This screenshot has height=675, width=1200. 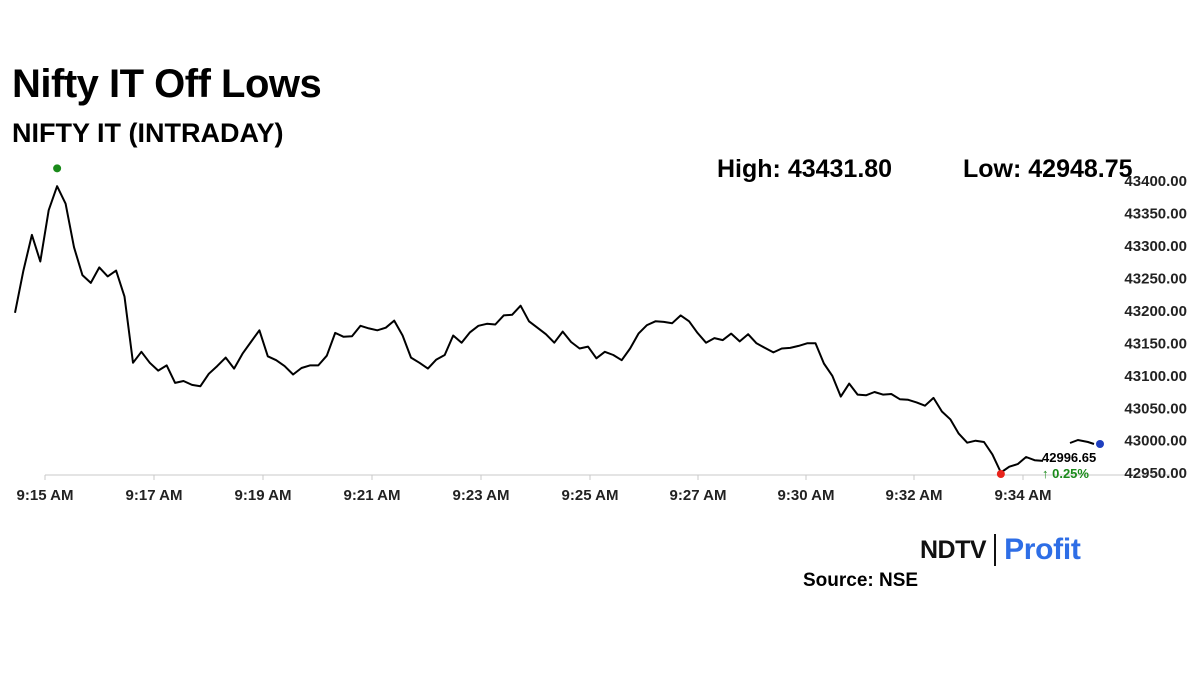 What do you see at coordinates (1155, 441) in the screenshot?
I see `y-tick-label: 43000.00` at bounding box center [1155, 441].